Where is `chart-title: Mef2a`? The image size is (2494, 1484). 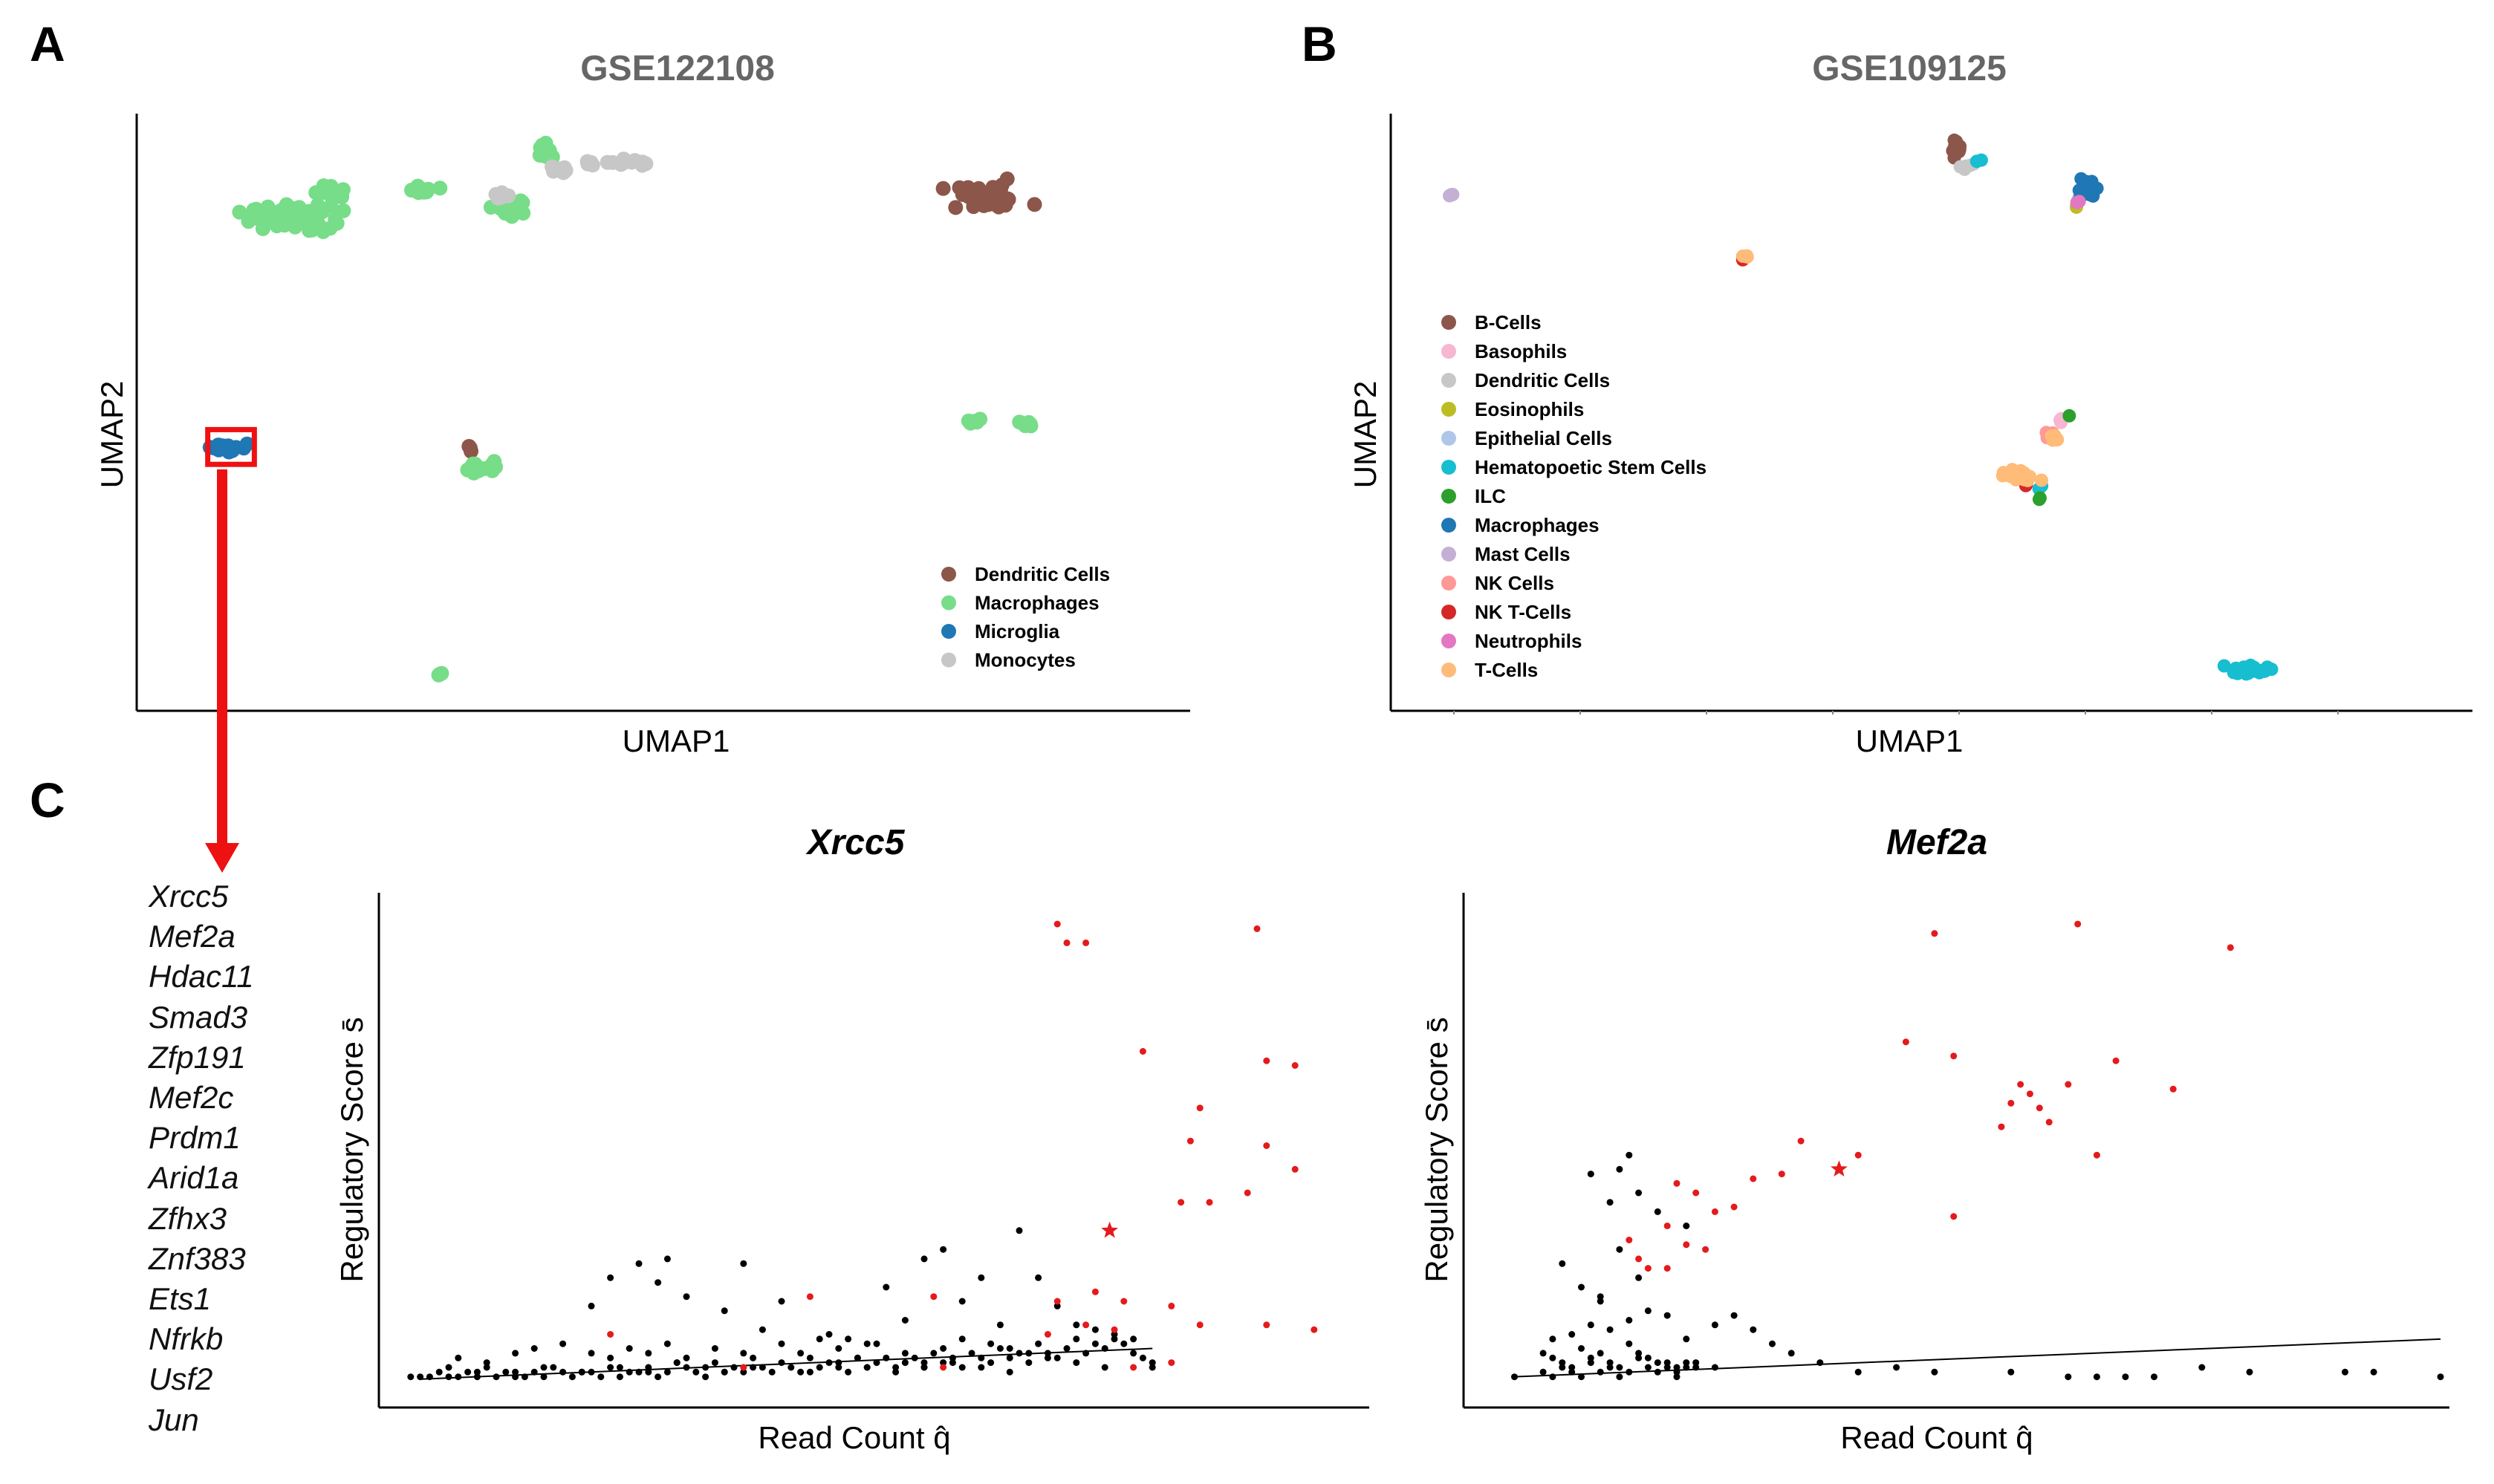 chart-title: Mef2a is located at coordinates (1936, 843).